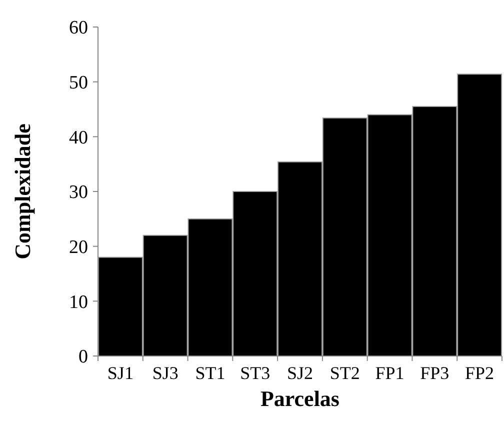 Image resolution: width=504 pixels, height=434 pixels. I want to click on x-tick-label: ST2, so click(345, 373).